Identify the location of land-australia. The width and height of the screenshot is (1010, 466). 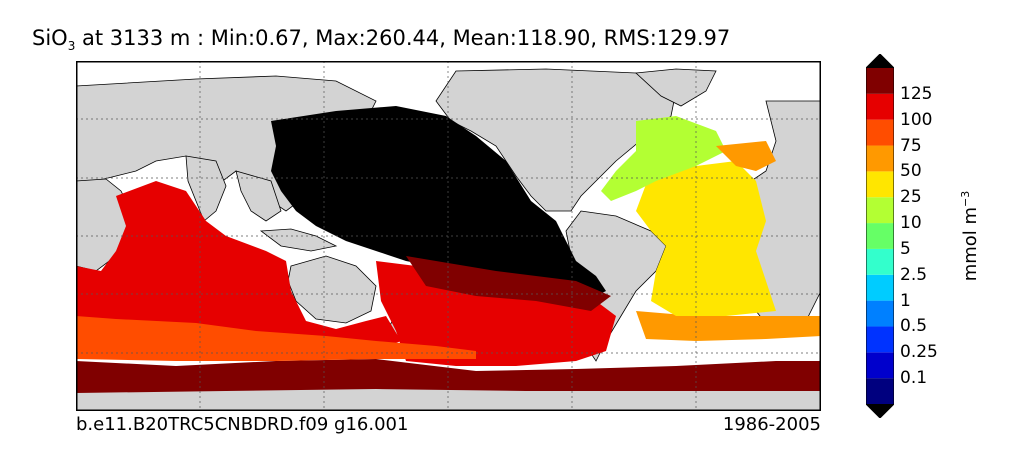
(332, 289).